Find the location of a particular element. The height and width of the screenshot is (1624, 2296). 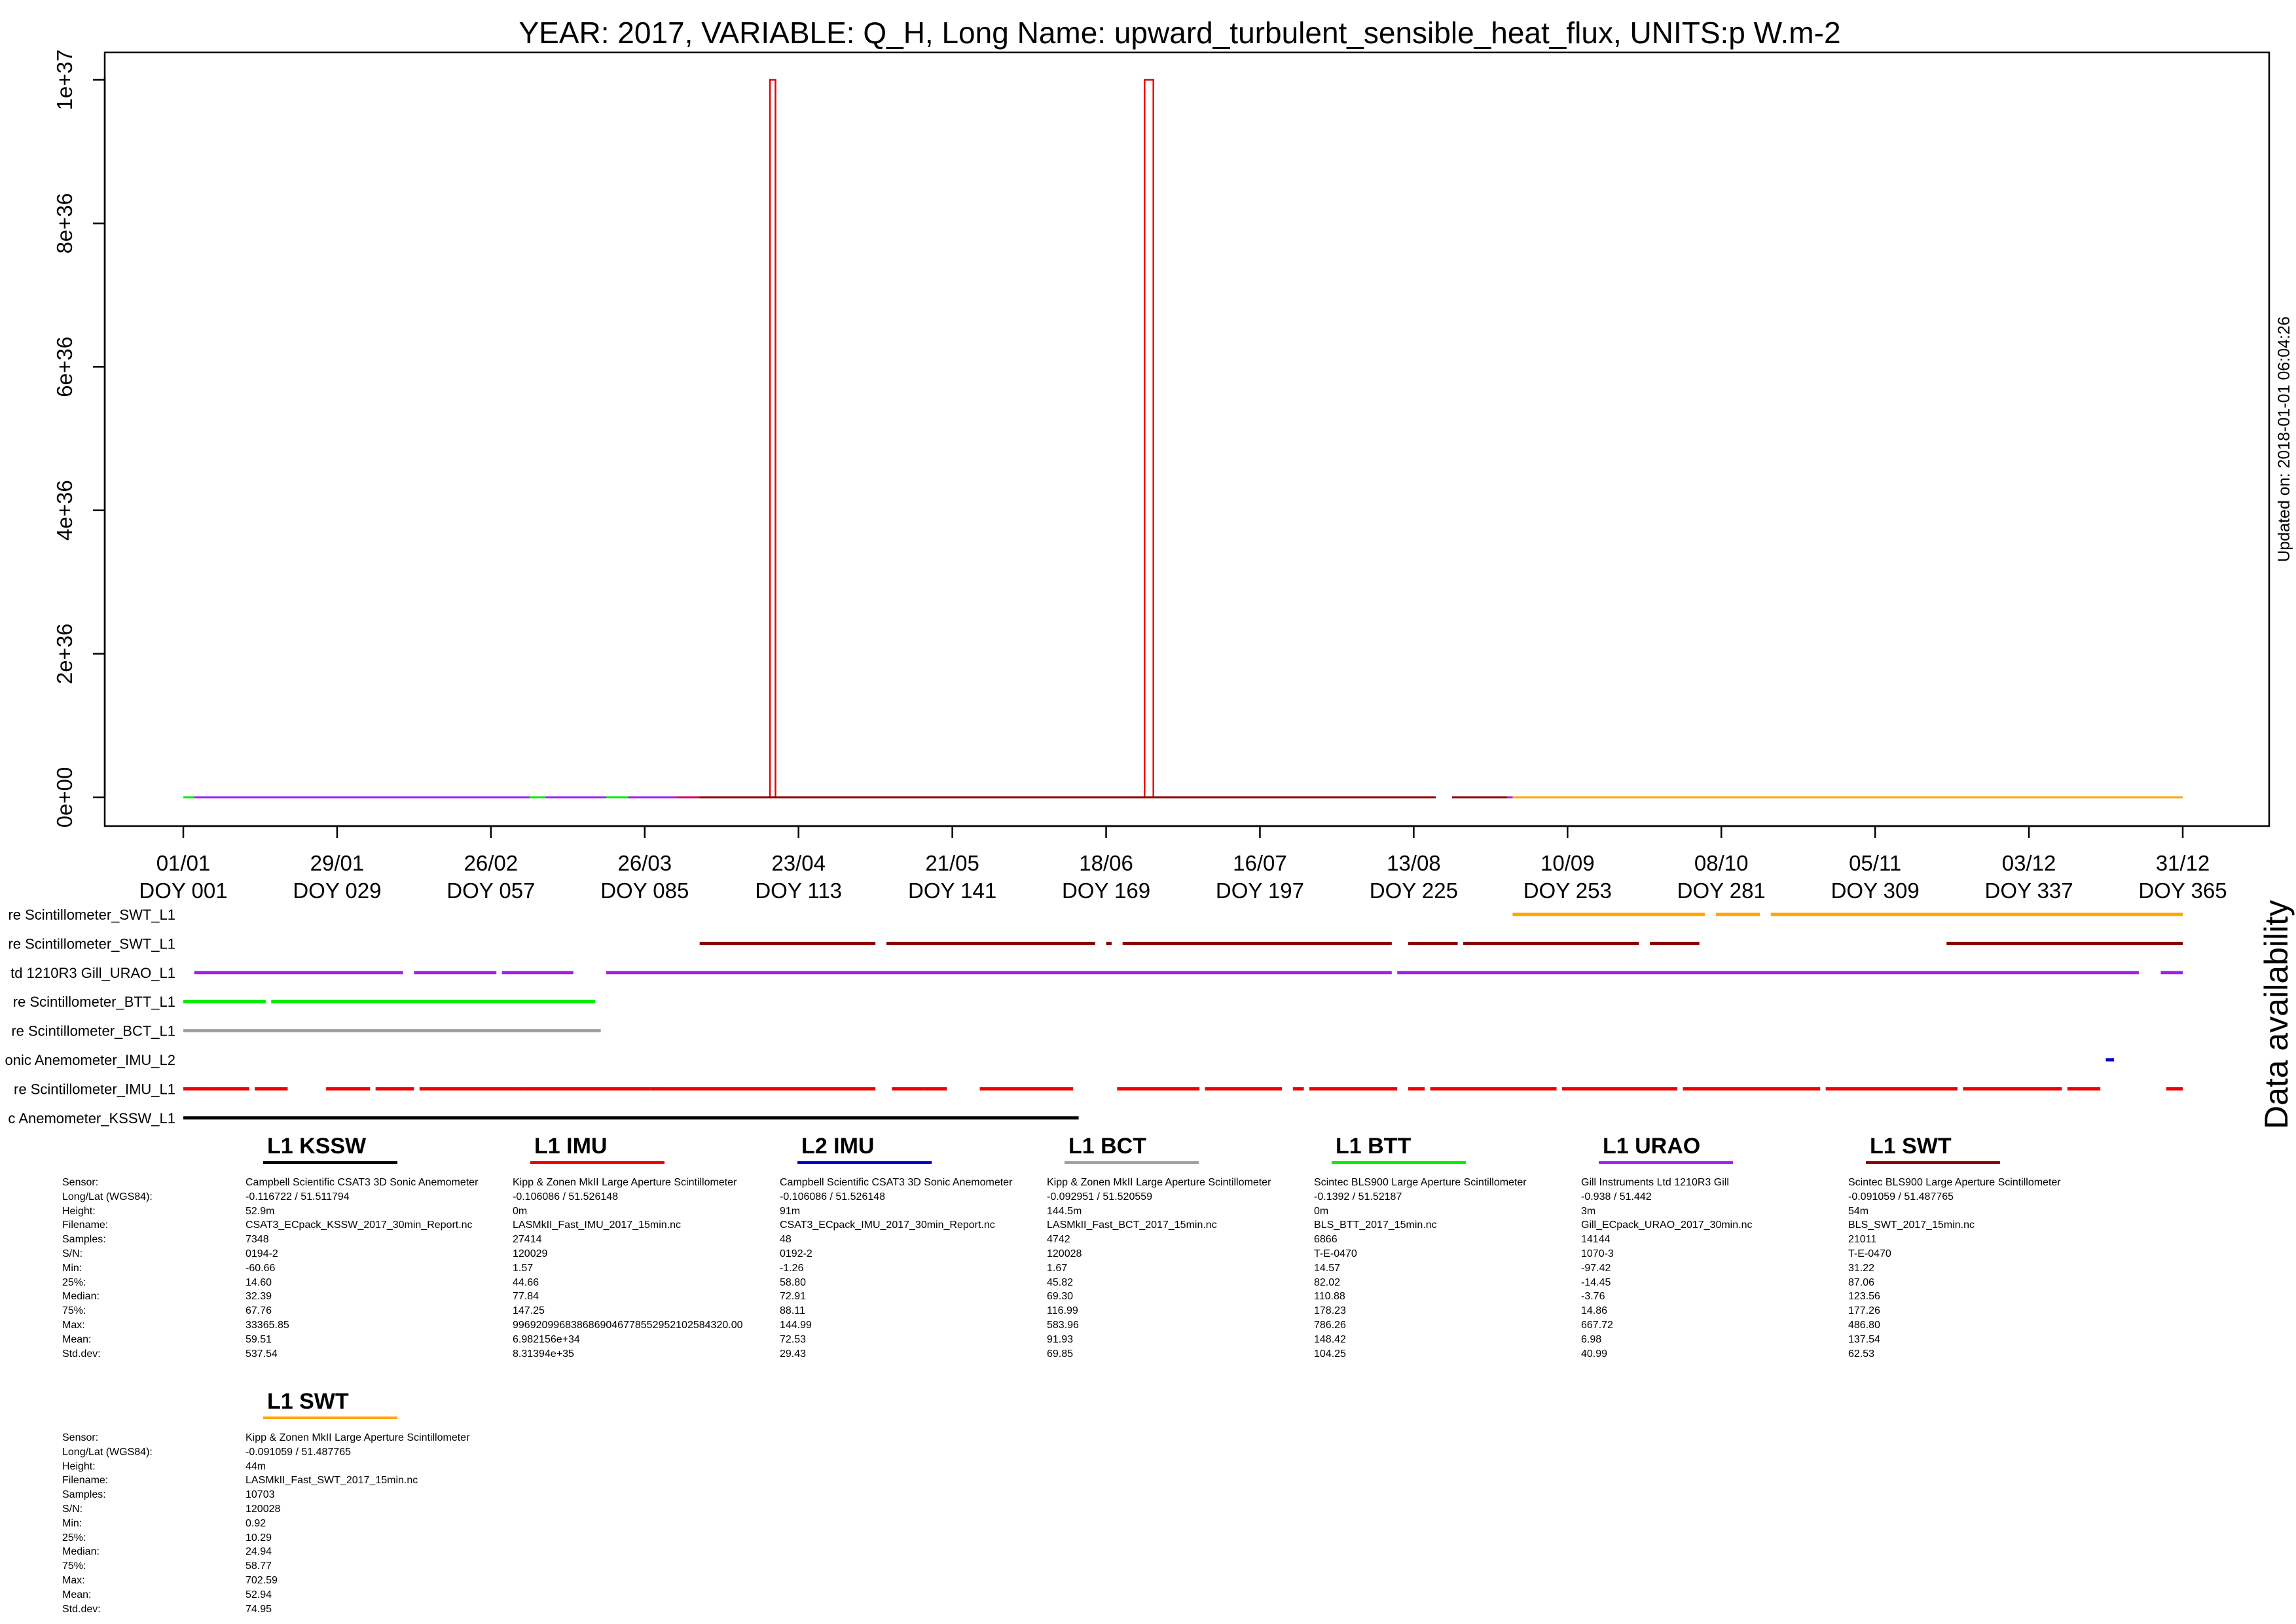

x-tick-doy: DOY 337 is located at coordinates (2028, 891).